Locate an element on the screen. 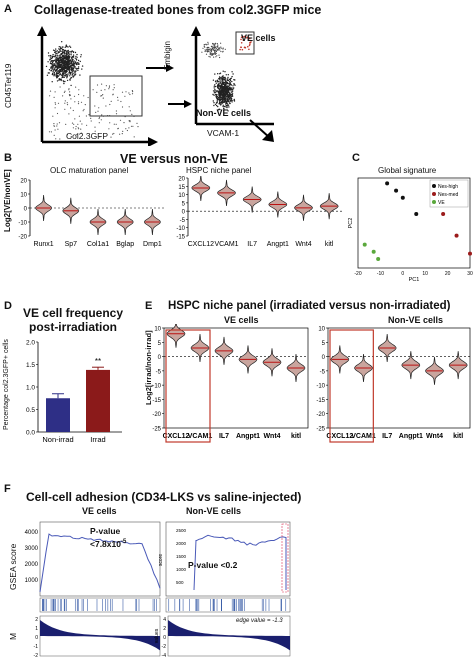 Image resolution: width=474 pixels, height=661 pixels. e-right-category: Angpt1 is located at coordinates (411, 436).